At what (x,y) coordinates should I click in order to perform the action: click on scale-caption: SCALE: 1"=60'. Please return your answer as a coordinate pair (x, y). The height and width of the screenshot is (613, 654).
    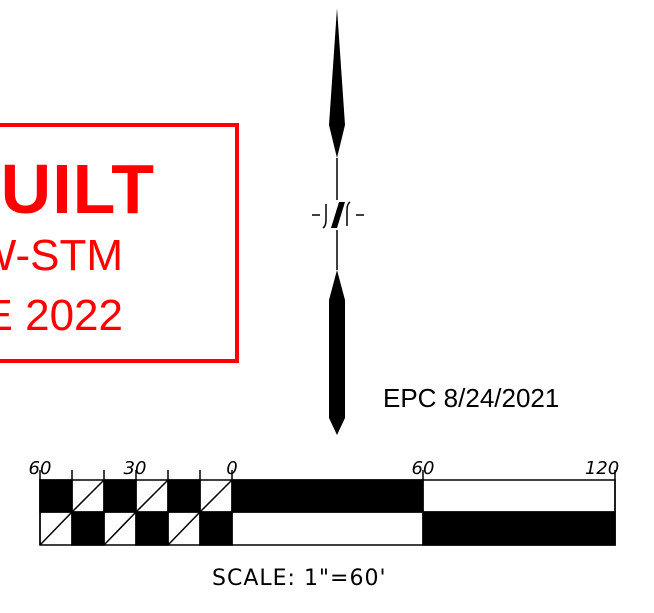
    Looking at the image, I should click on (299, 578).